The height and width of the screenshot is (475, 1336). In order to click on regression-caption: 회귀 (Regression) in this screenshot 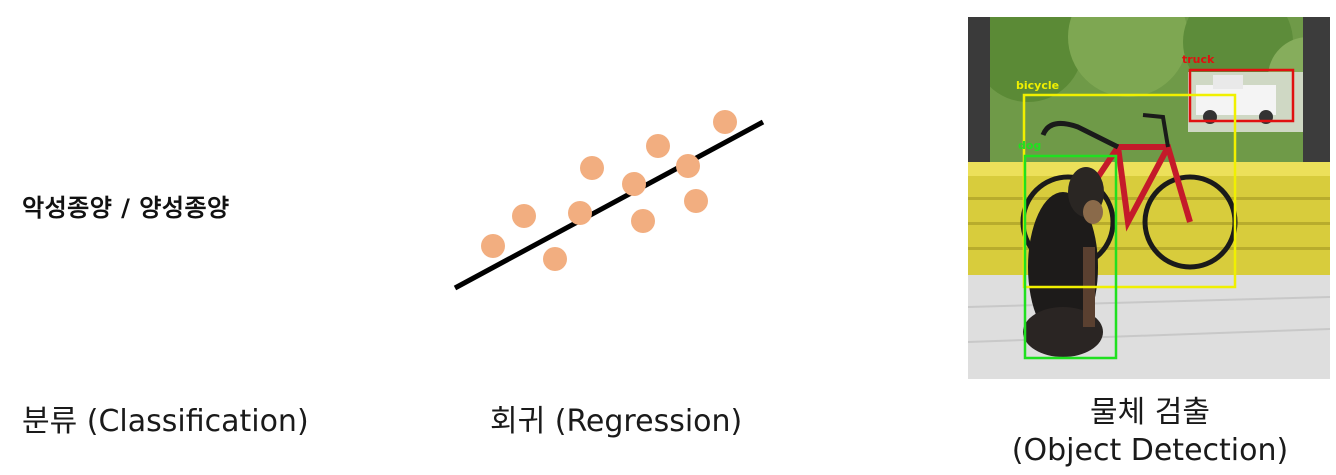, I will do `click(616, 421)`.